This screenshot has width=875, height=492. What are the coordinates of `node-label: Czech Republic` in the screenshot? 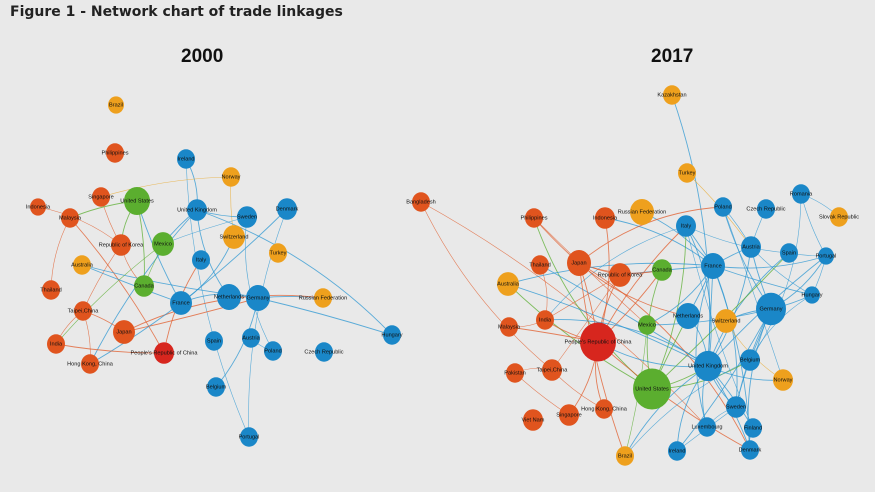 It's located at (323, 352).